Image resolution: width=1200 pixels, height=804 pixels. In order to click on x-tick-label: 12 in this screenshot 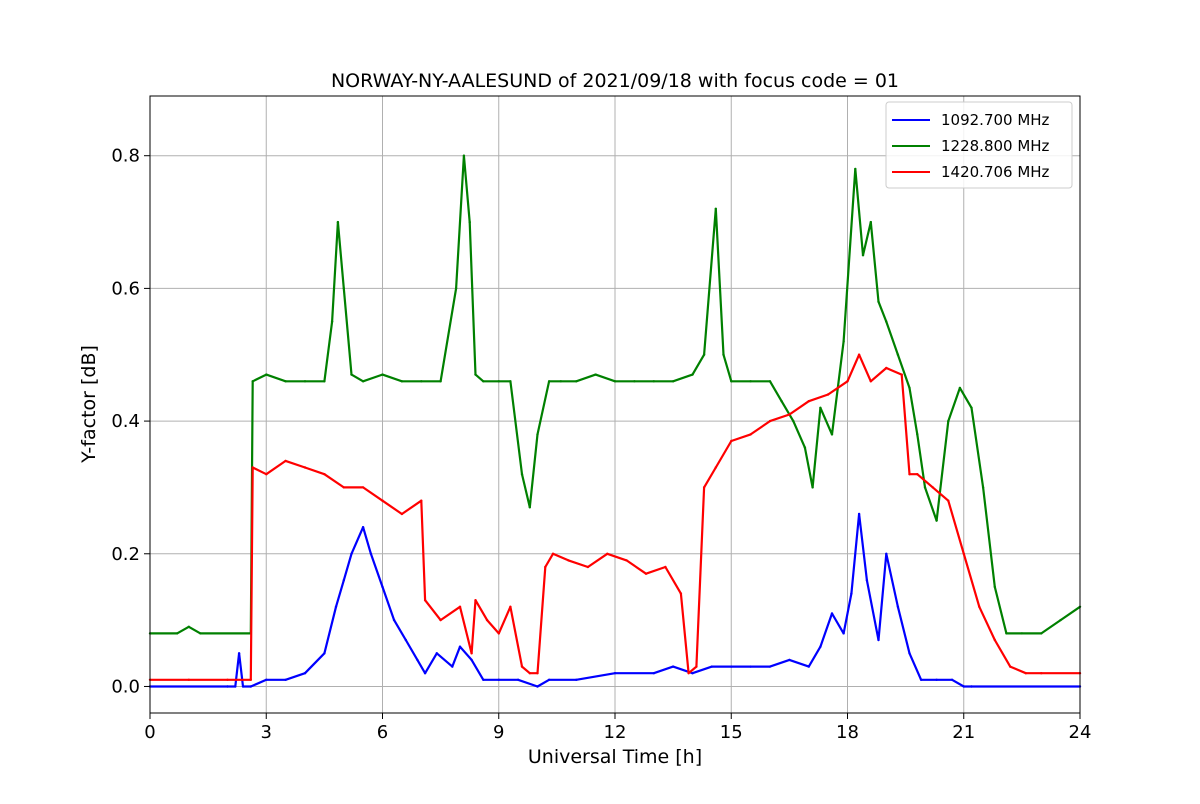, I will do `click(615, 732)`.